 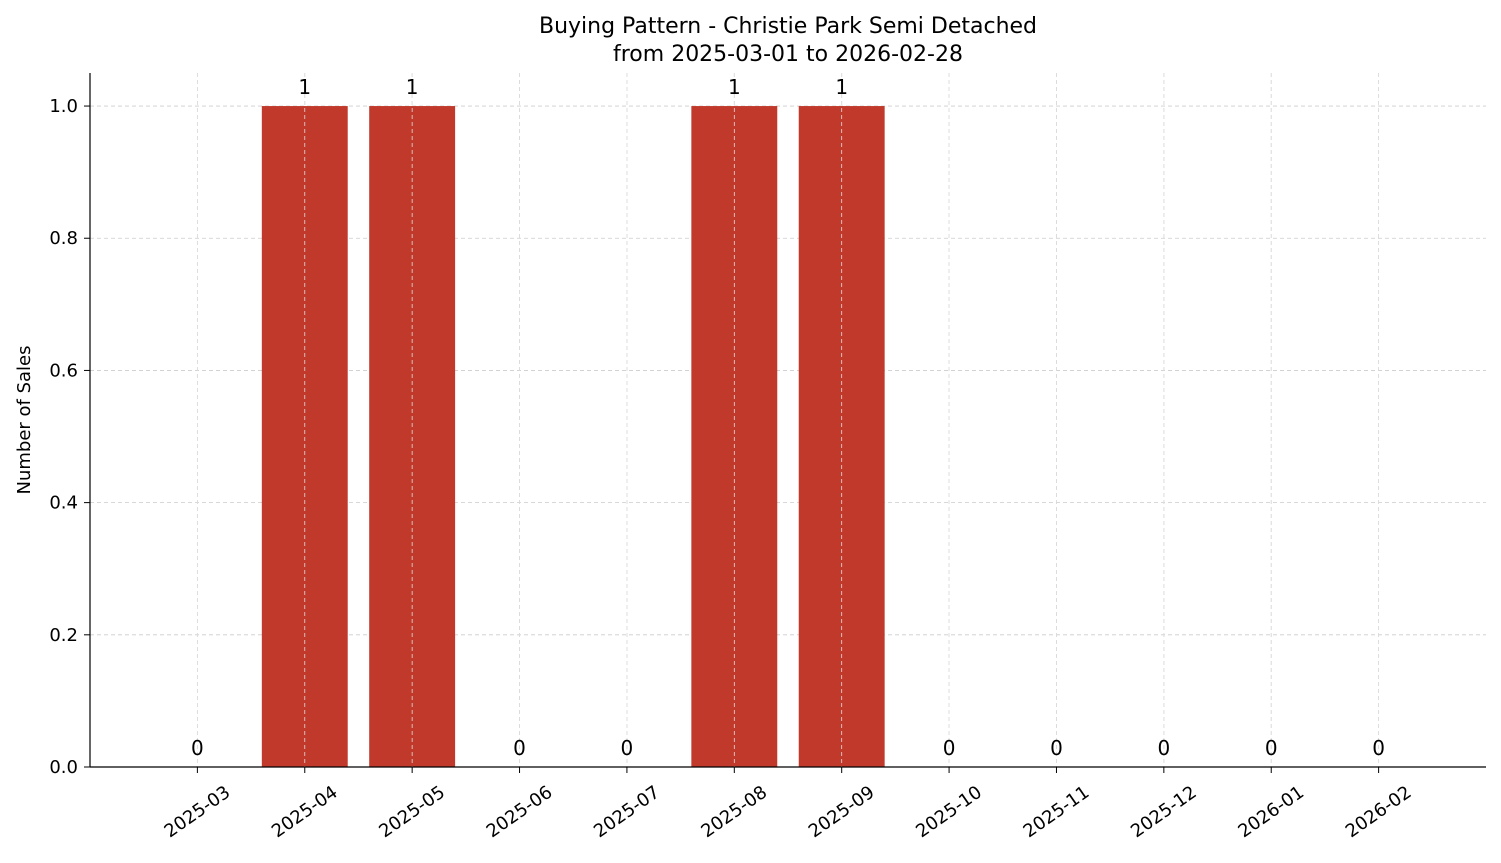 I want to click on chart-subtitle: from 2025-03-01 to 2026-02-28, so click(x=788, y=54).